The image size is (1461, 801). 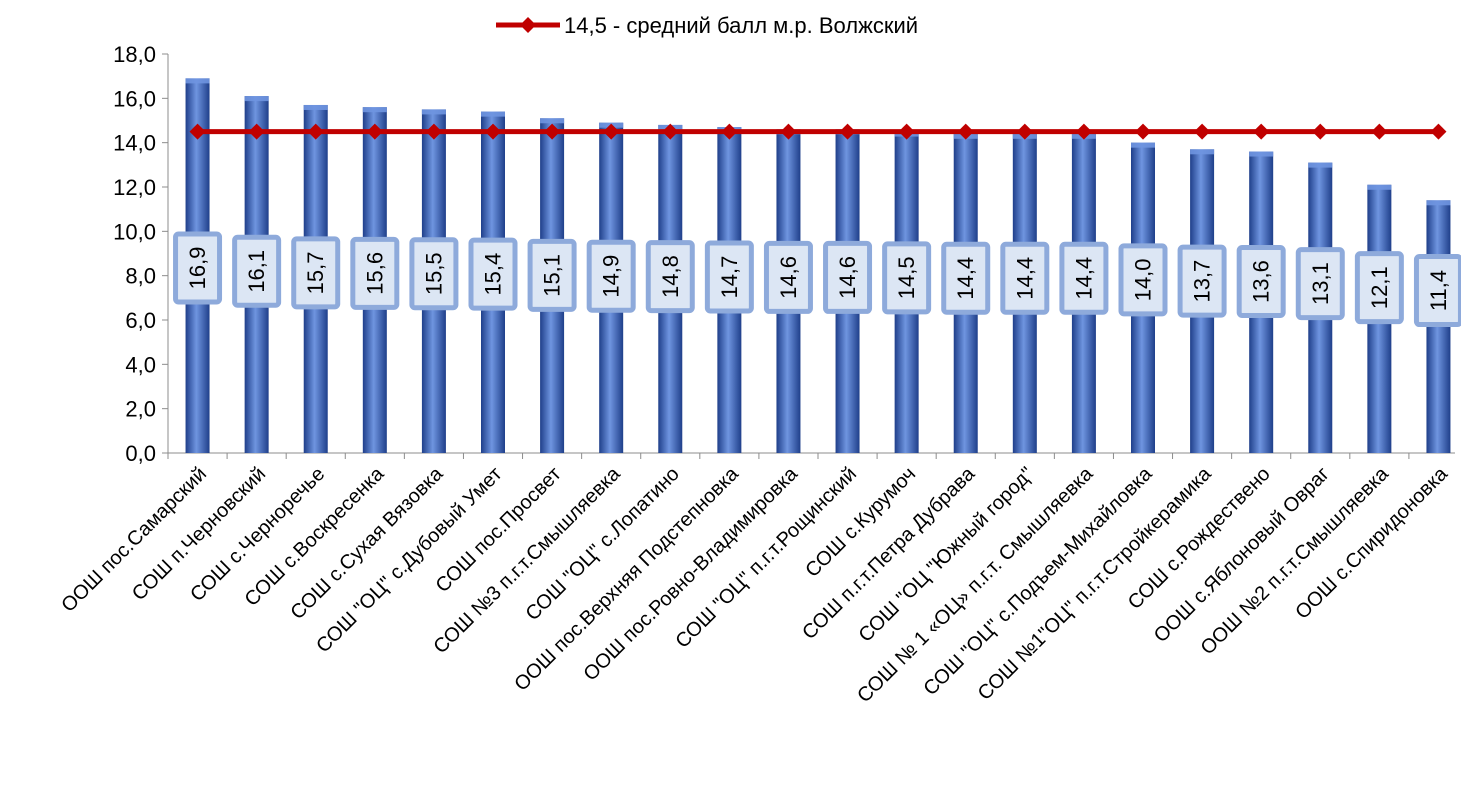 I want to click on y-tick-label: 18,0, so click(x=134, y=54).